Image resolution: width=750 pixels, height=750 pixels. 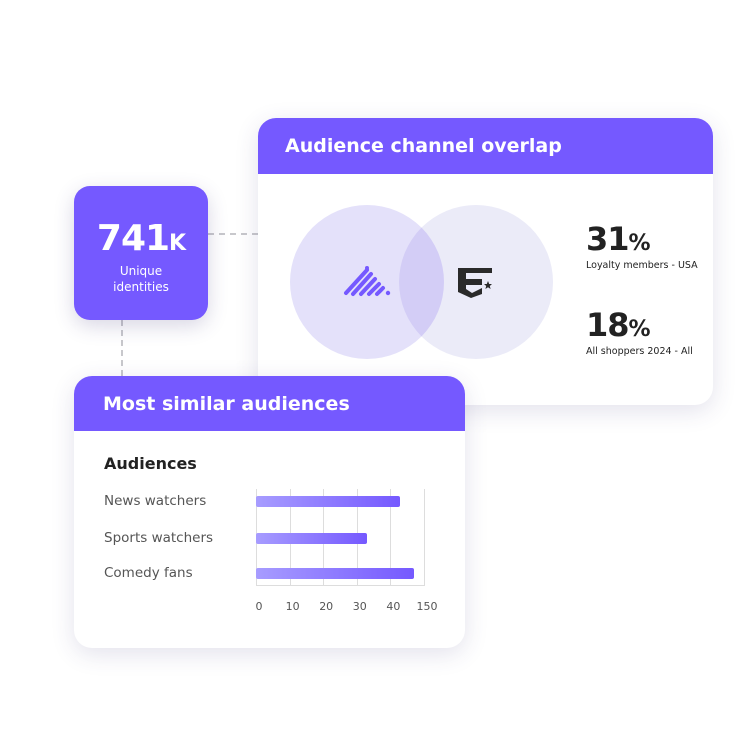 I want to click on identities-unit: K, so click(x=177, y=243).